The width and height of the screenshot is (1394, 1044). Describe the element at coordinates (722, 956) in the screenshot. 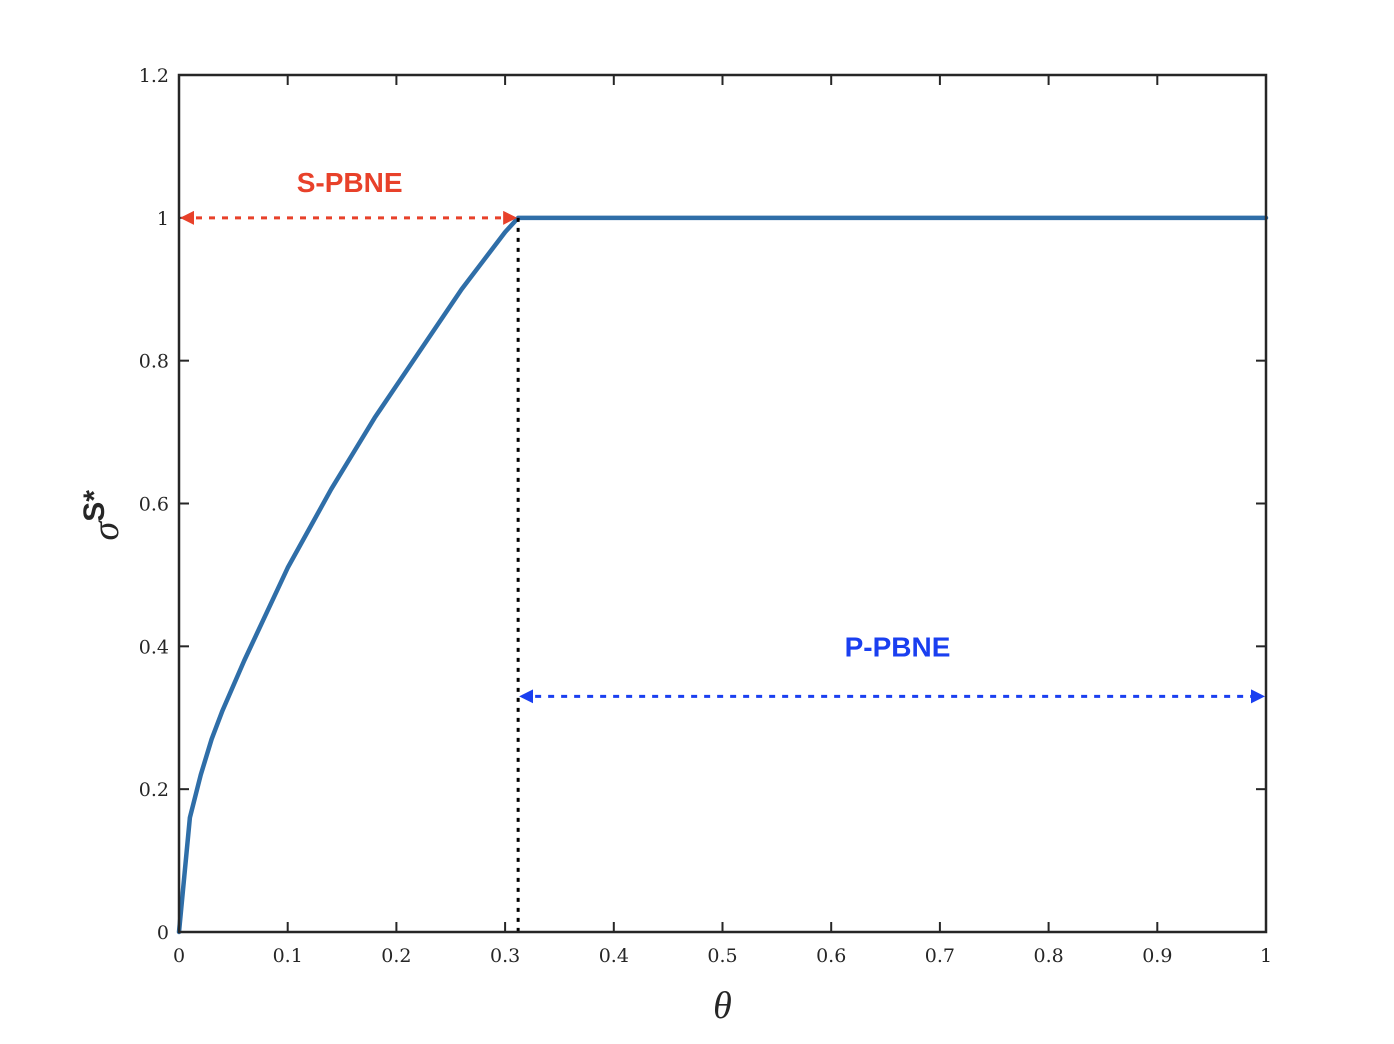

I see `x-tick-label: 0.5` at that location.